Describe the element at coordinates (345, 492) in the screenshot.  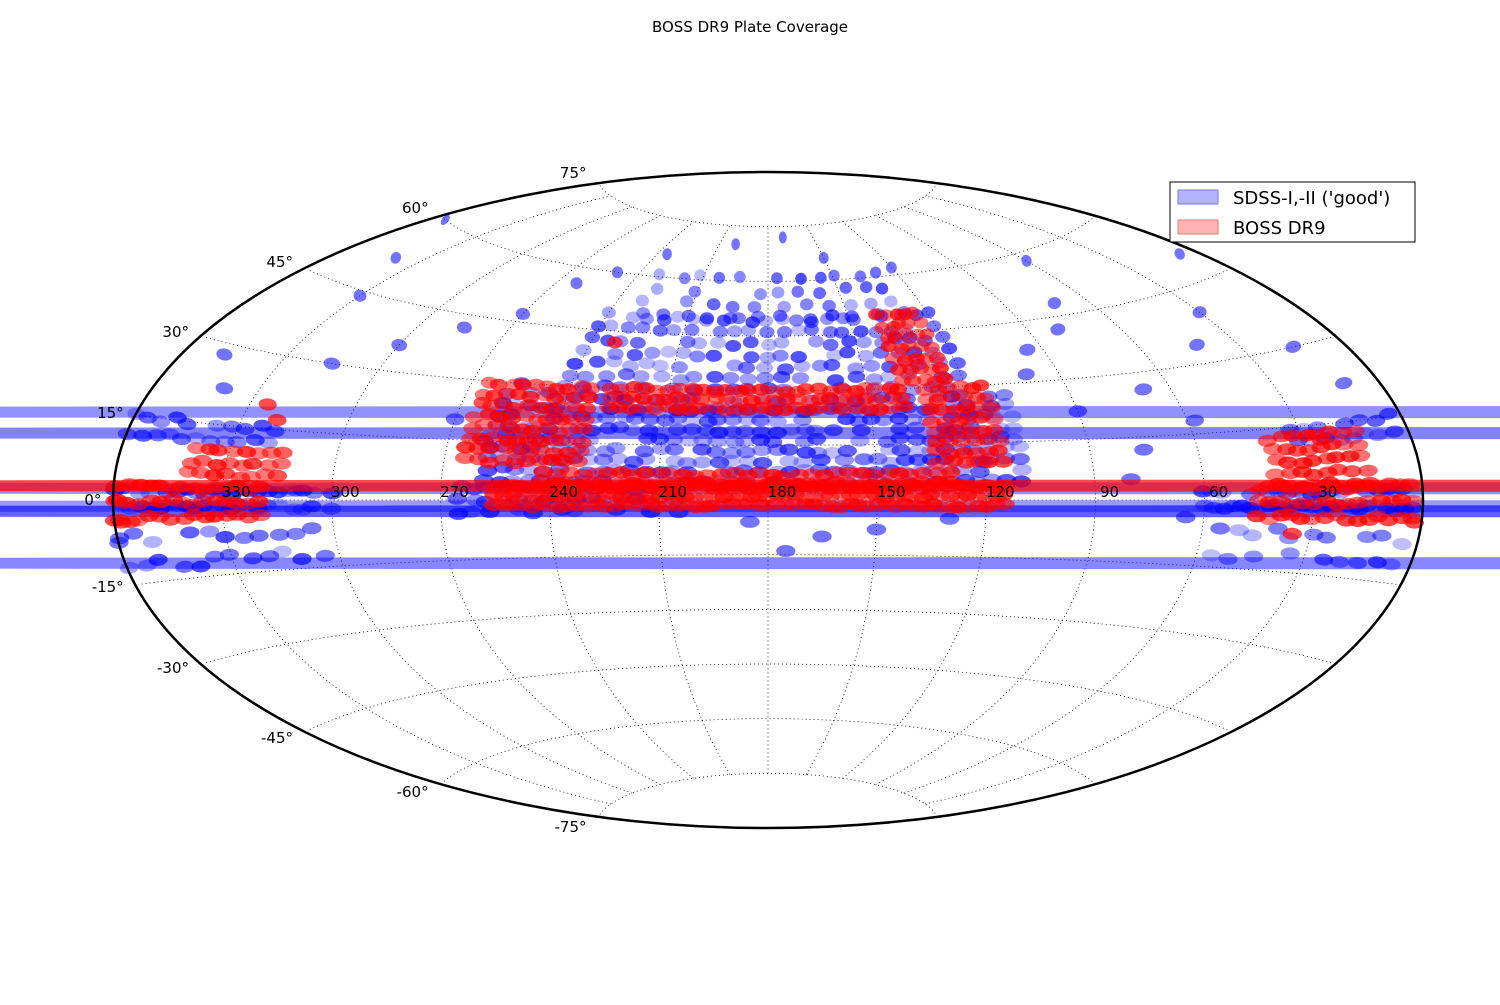
I see `ra-tick-label: 300` at that location.